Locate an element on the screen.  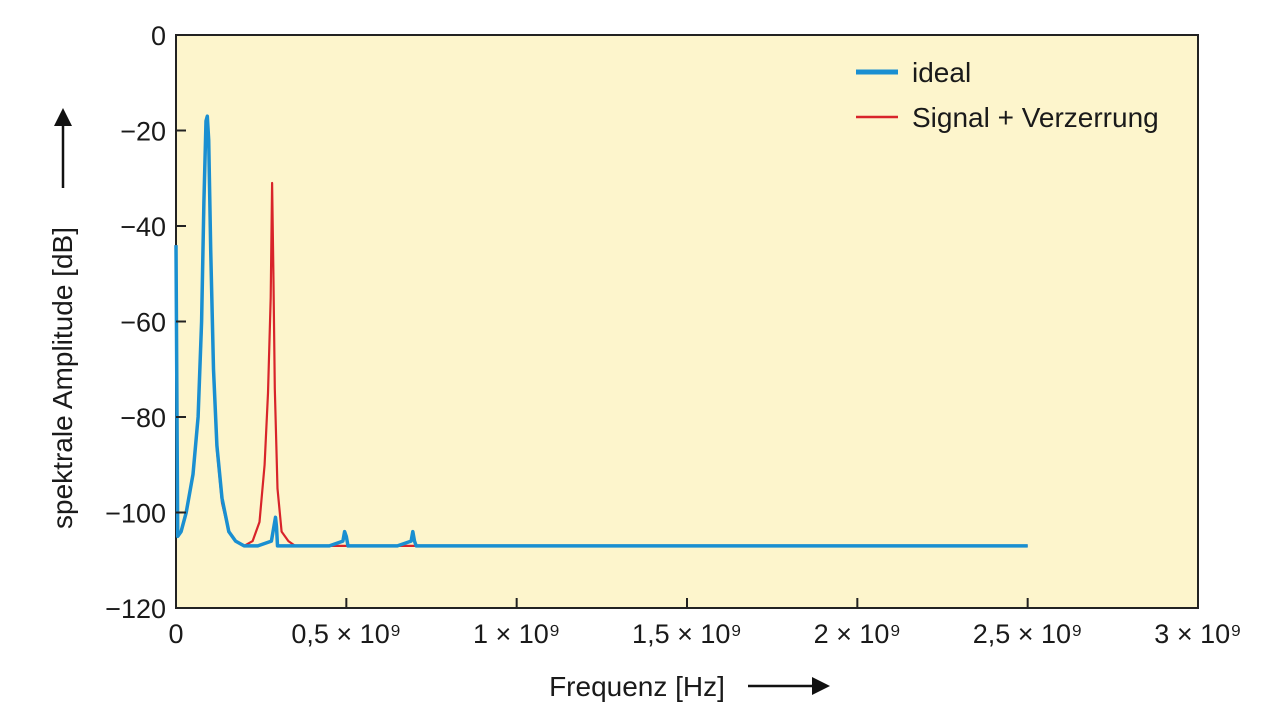
x-tick-label: 3 × 10⁹ is located at coordinates (1197, 634).